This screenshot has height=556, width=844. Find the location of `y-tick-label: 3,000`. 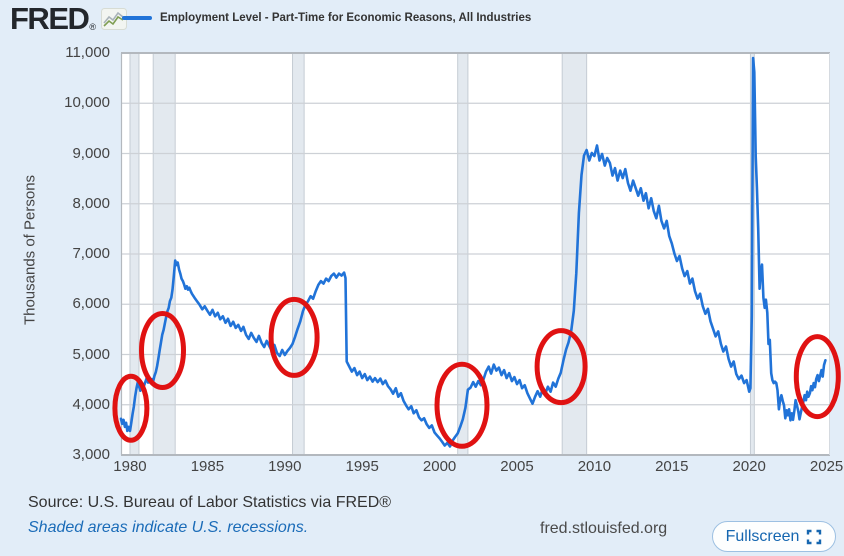

y-tick-label: 3,000 is located at coordinates (91, 454).